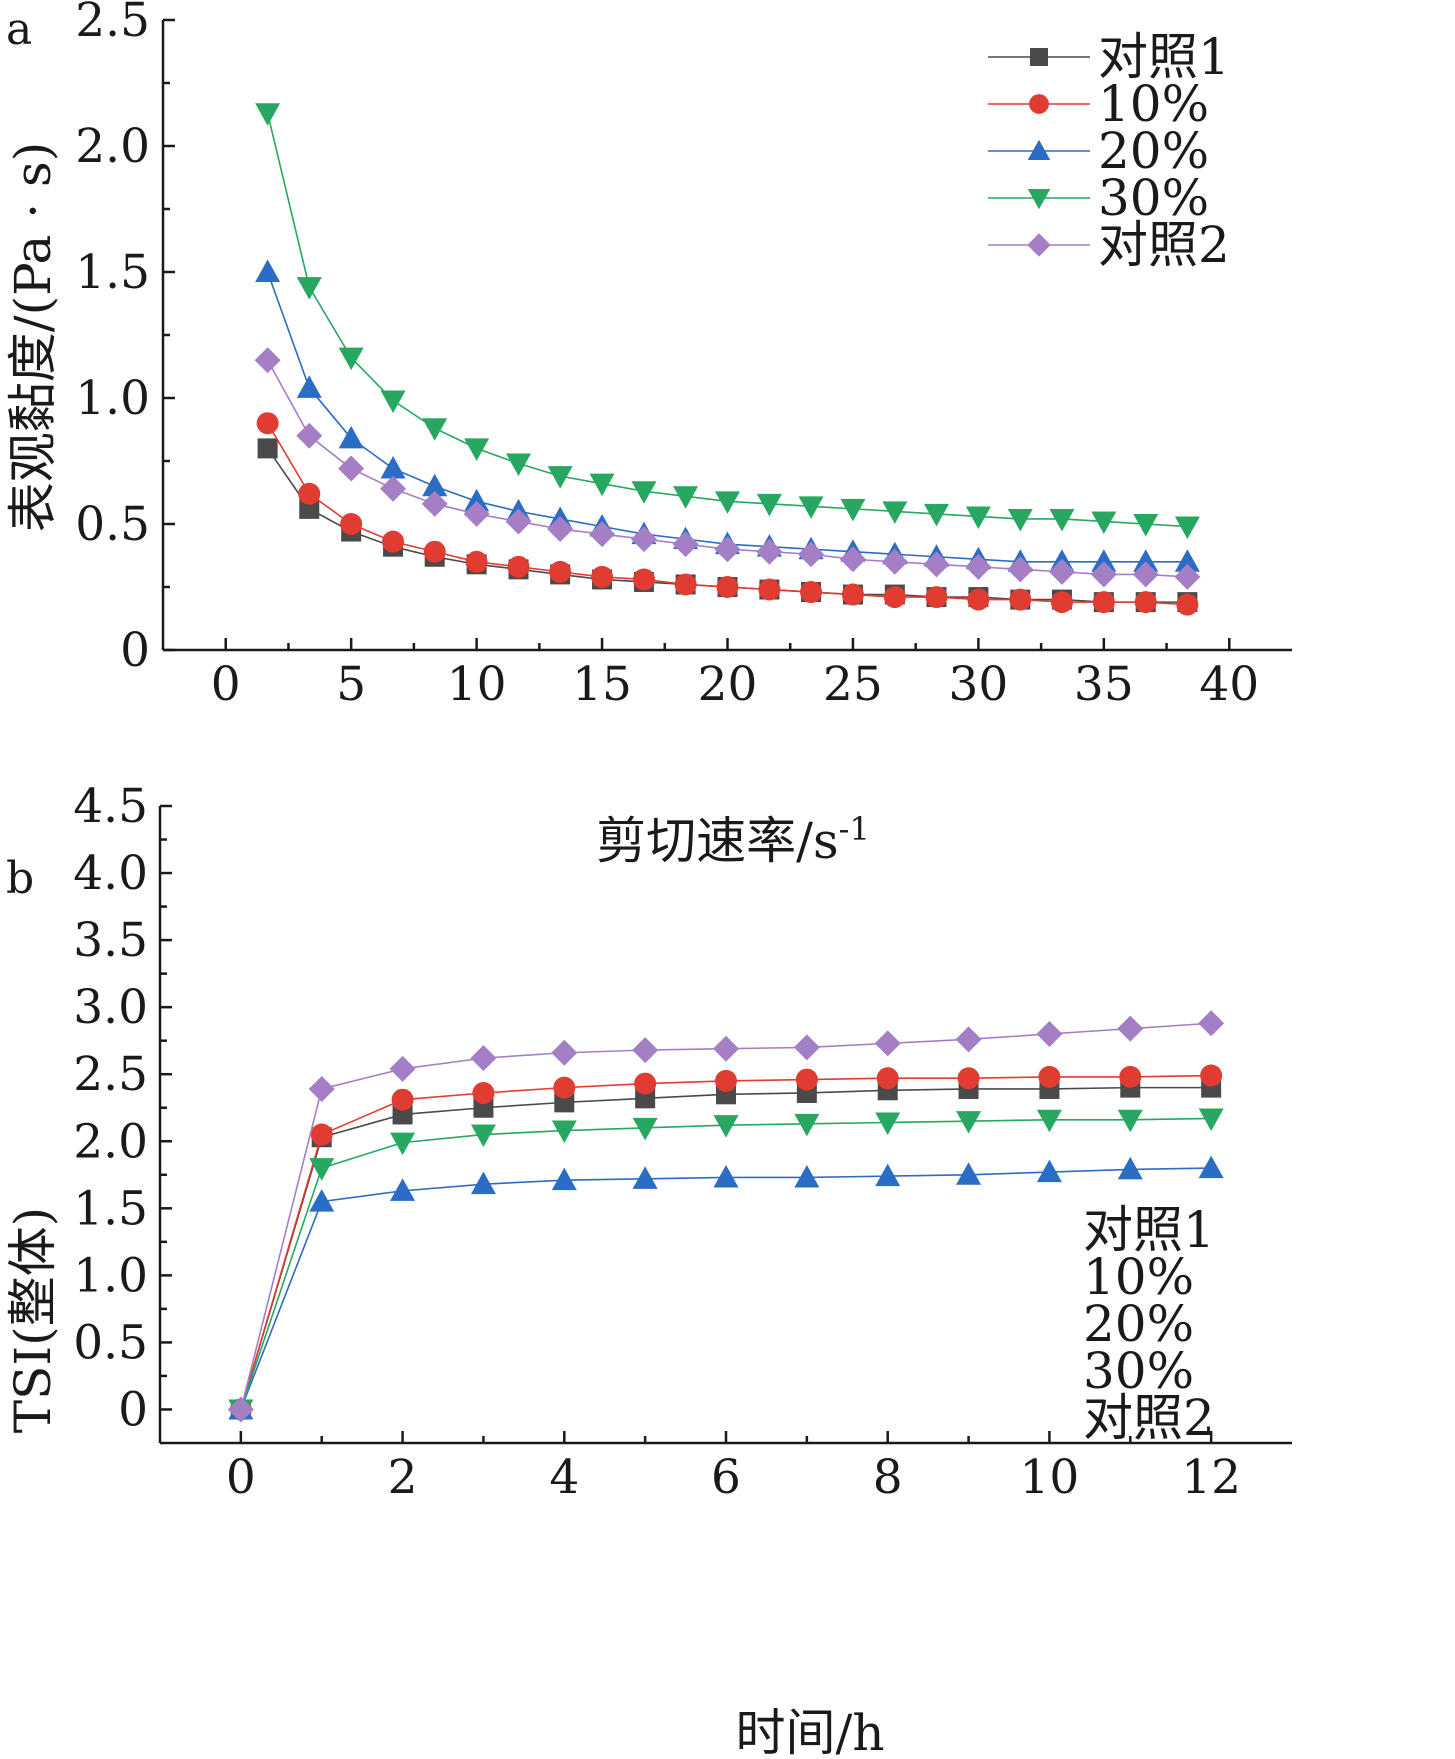 This screenshot has height=1759, width=1455. I want to click on legend-item: 对照1, so click(1109, 57).